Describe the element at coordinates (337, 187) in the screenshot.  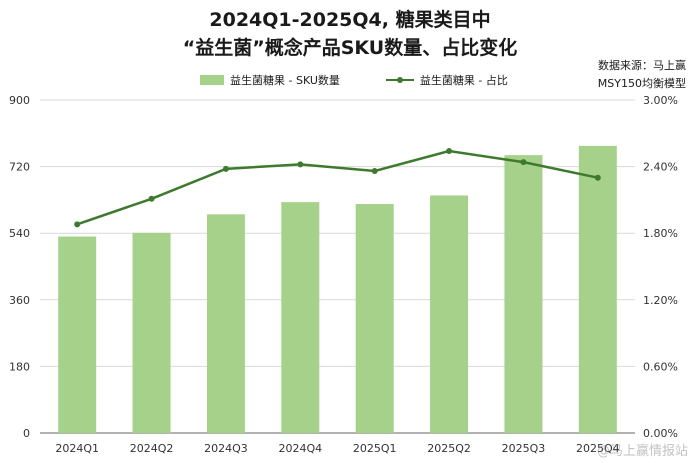
I see `share-line` at that location.